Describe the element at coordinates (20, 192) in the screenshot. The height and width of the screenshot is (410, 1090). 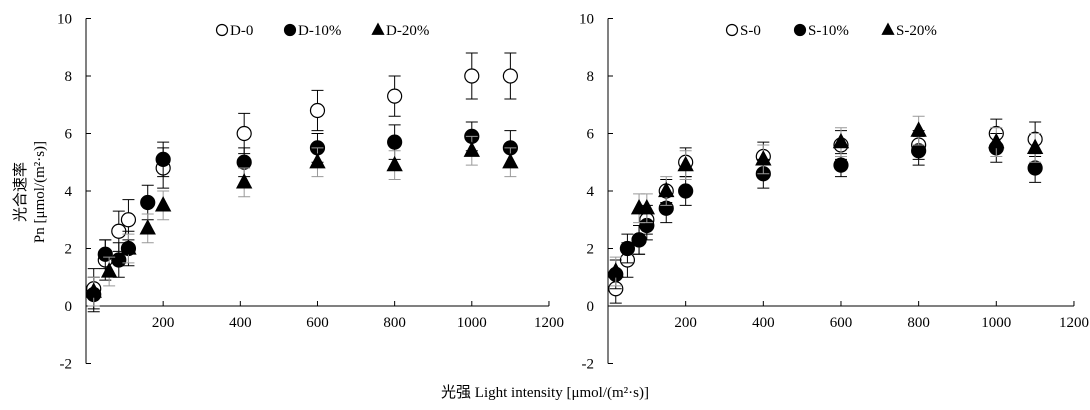
I see `y-axis-title-cn: 光合速率` at that location.